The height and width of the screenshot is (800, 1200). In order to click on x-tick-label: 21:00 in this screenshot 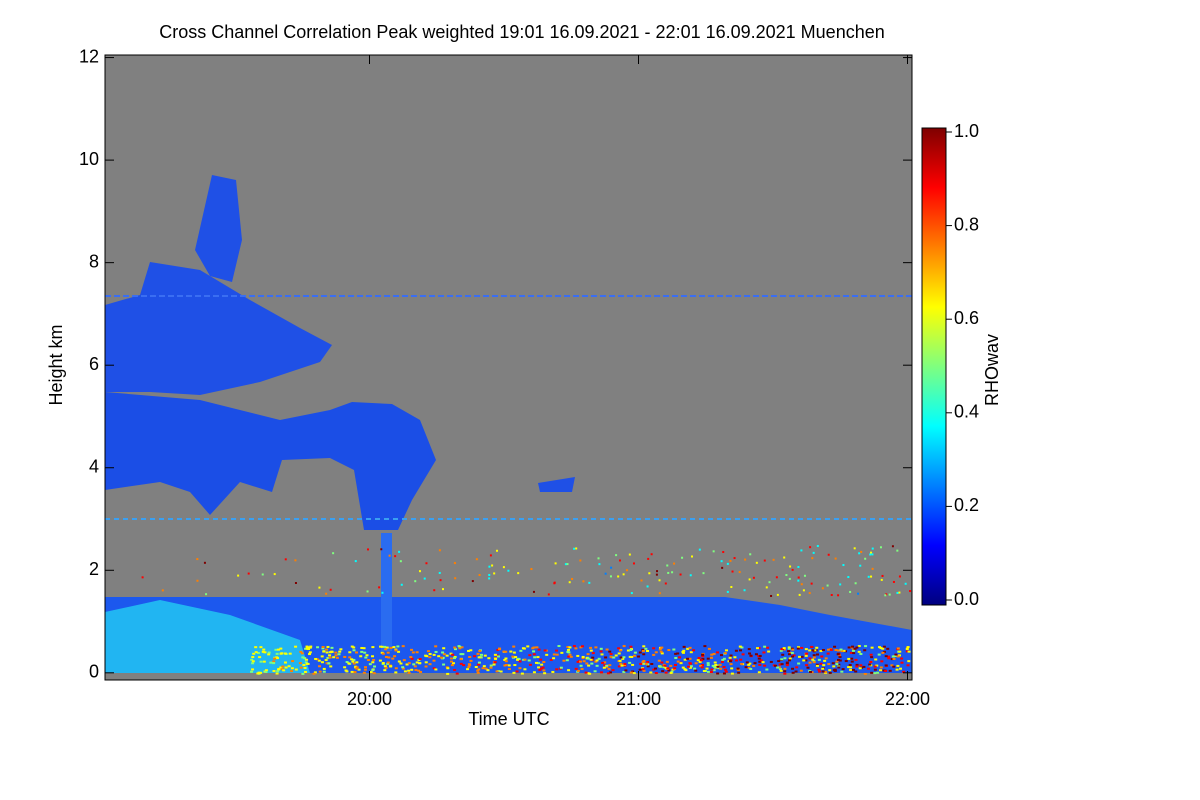, I will do `click(638, 699)`.